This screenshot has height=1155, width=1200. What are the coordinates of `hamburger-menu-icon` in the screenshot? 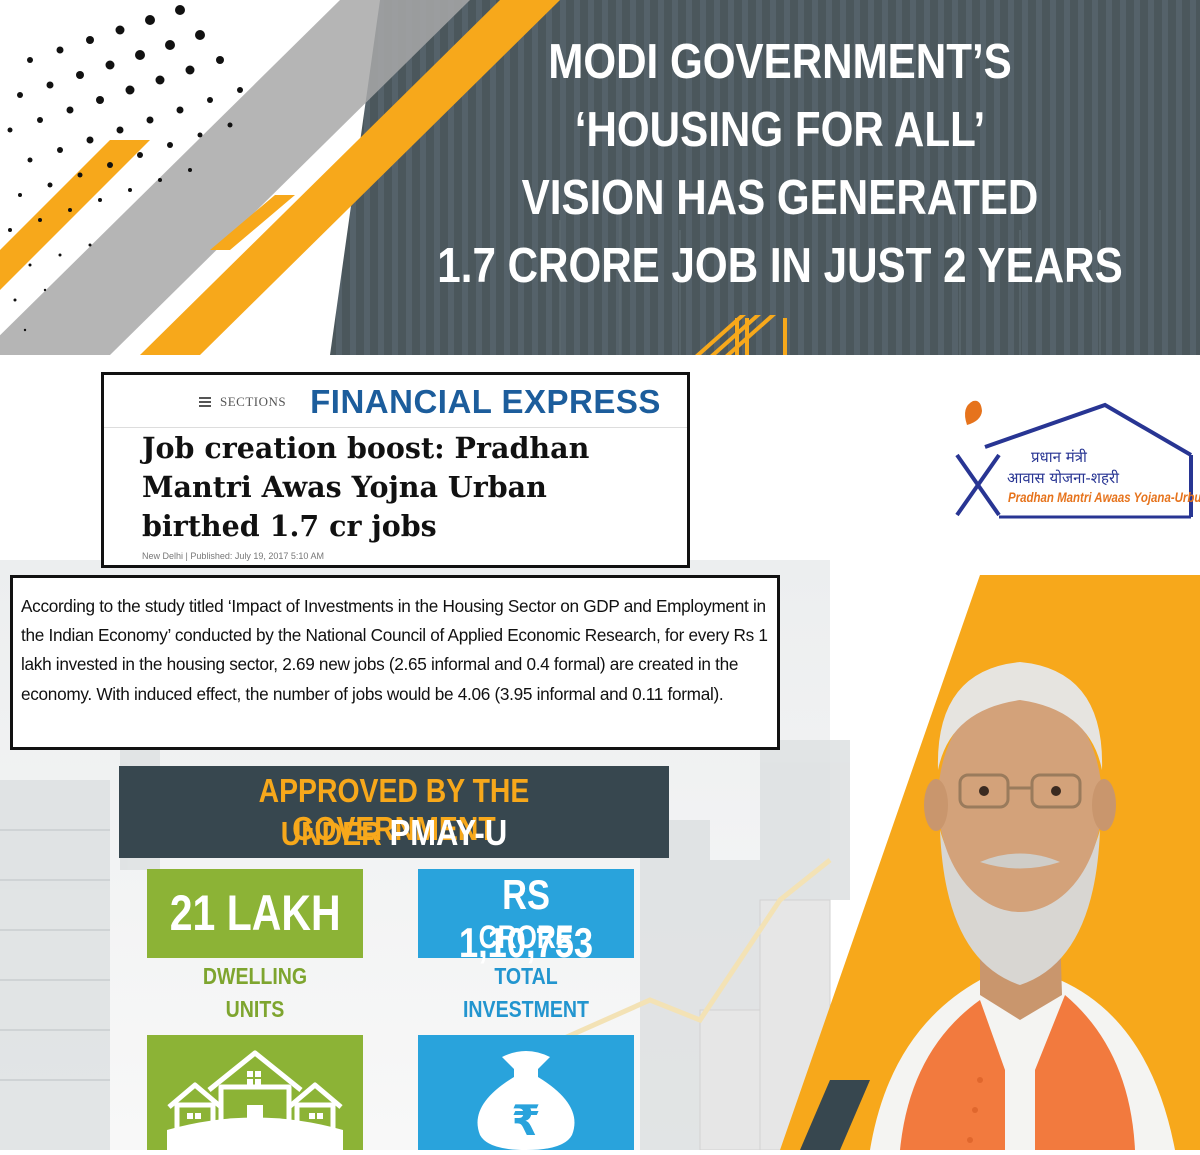 It's located at (205, 402).